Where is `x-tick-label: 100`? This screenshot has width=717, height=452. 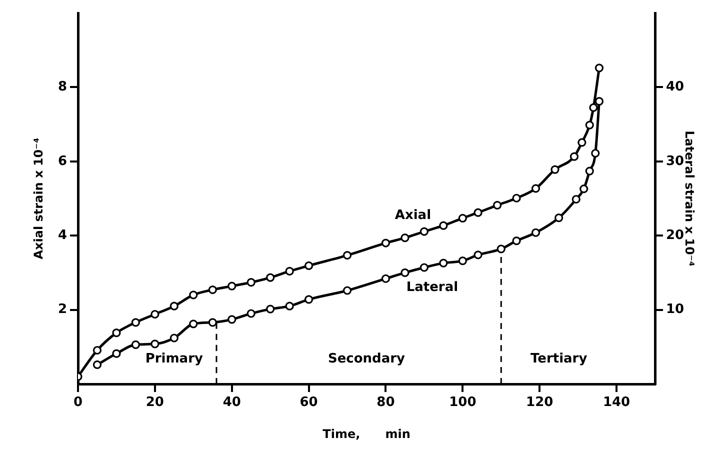
x-tick-label: 100 is located at coordinates (462, 402).